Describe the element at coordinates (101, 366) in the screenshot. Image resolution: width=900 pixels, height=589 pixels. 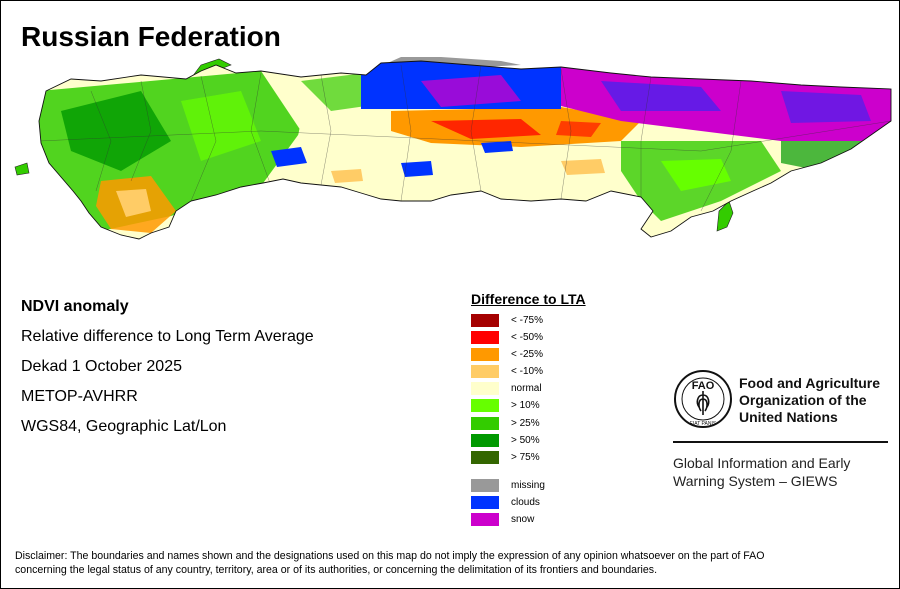
I see `product-period: Dekad 1 October 2025` at that location.